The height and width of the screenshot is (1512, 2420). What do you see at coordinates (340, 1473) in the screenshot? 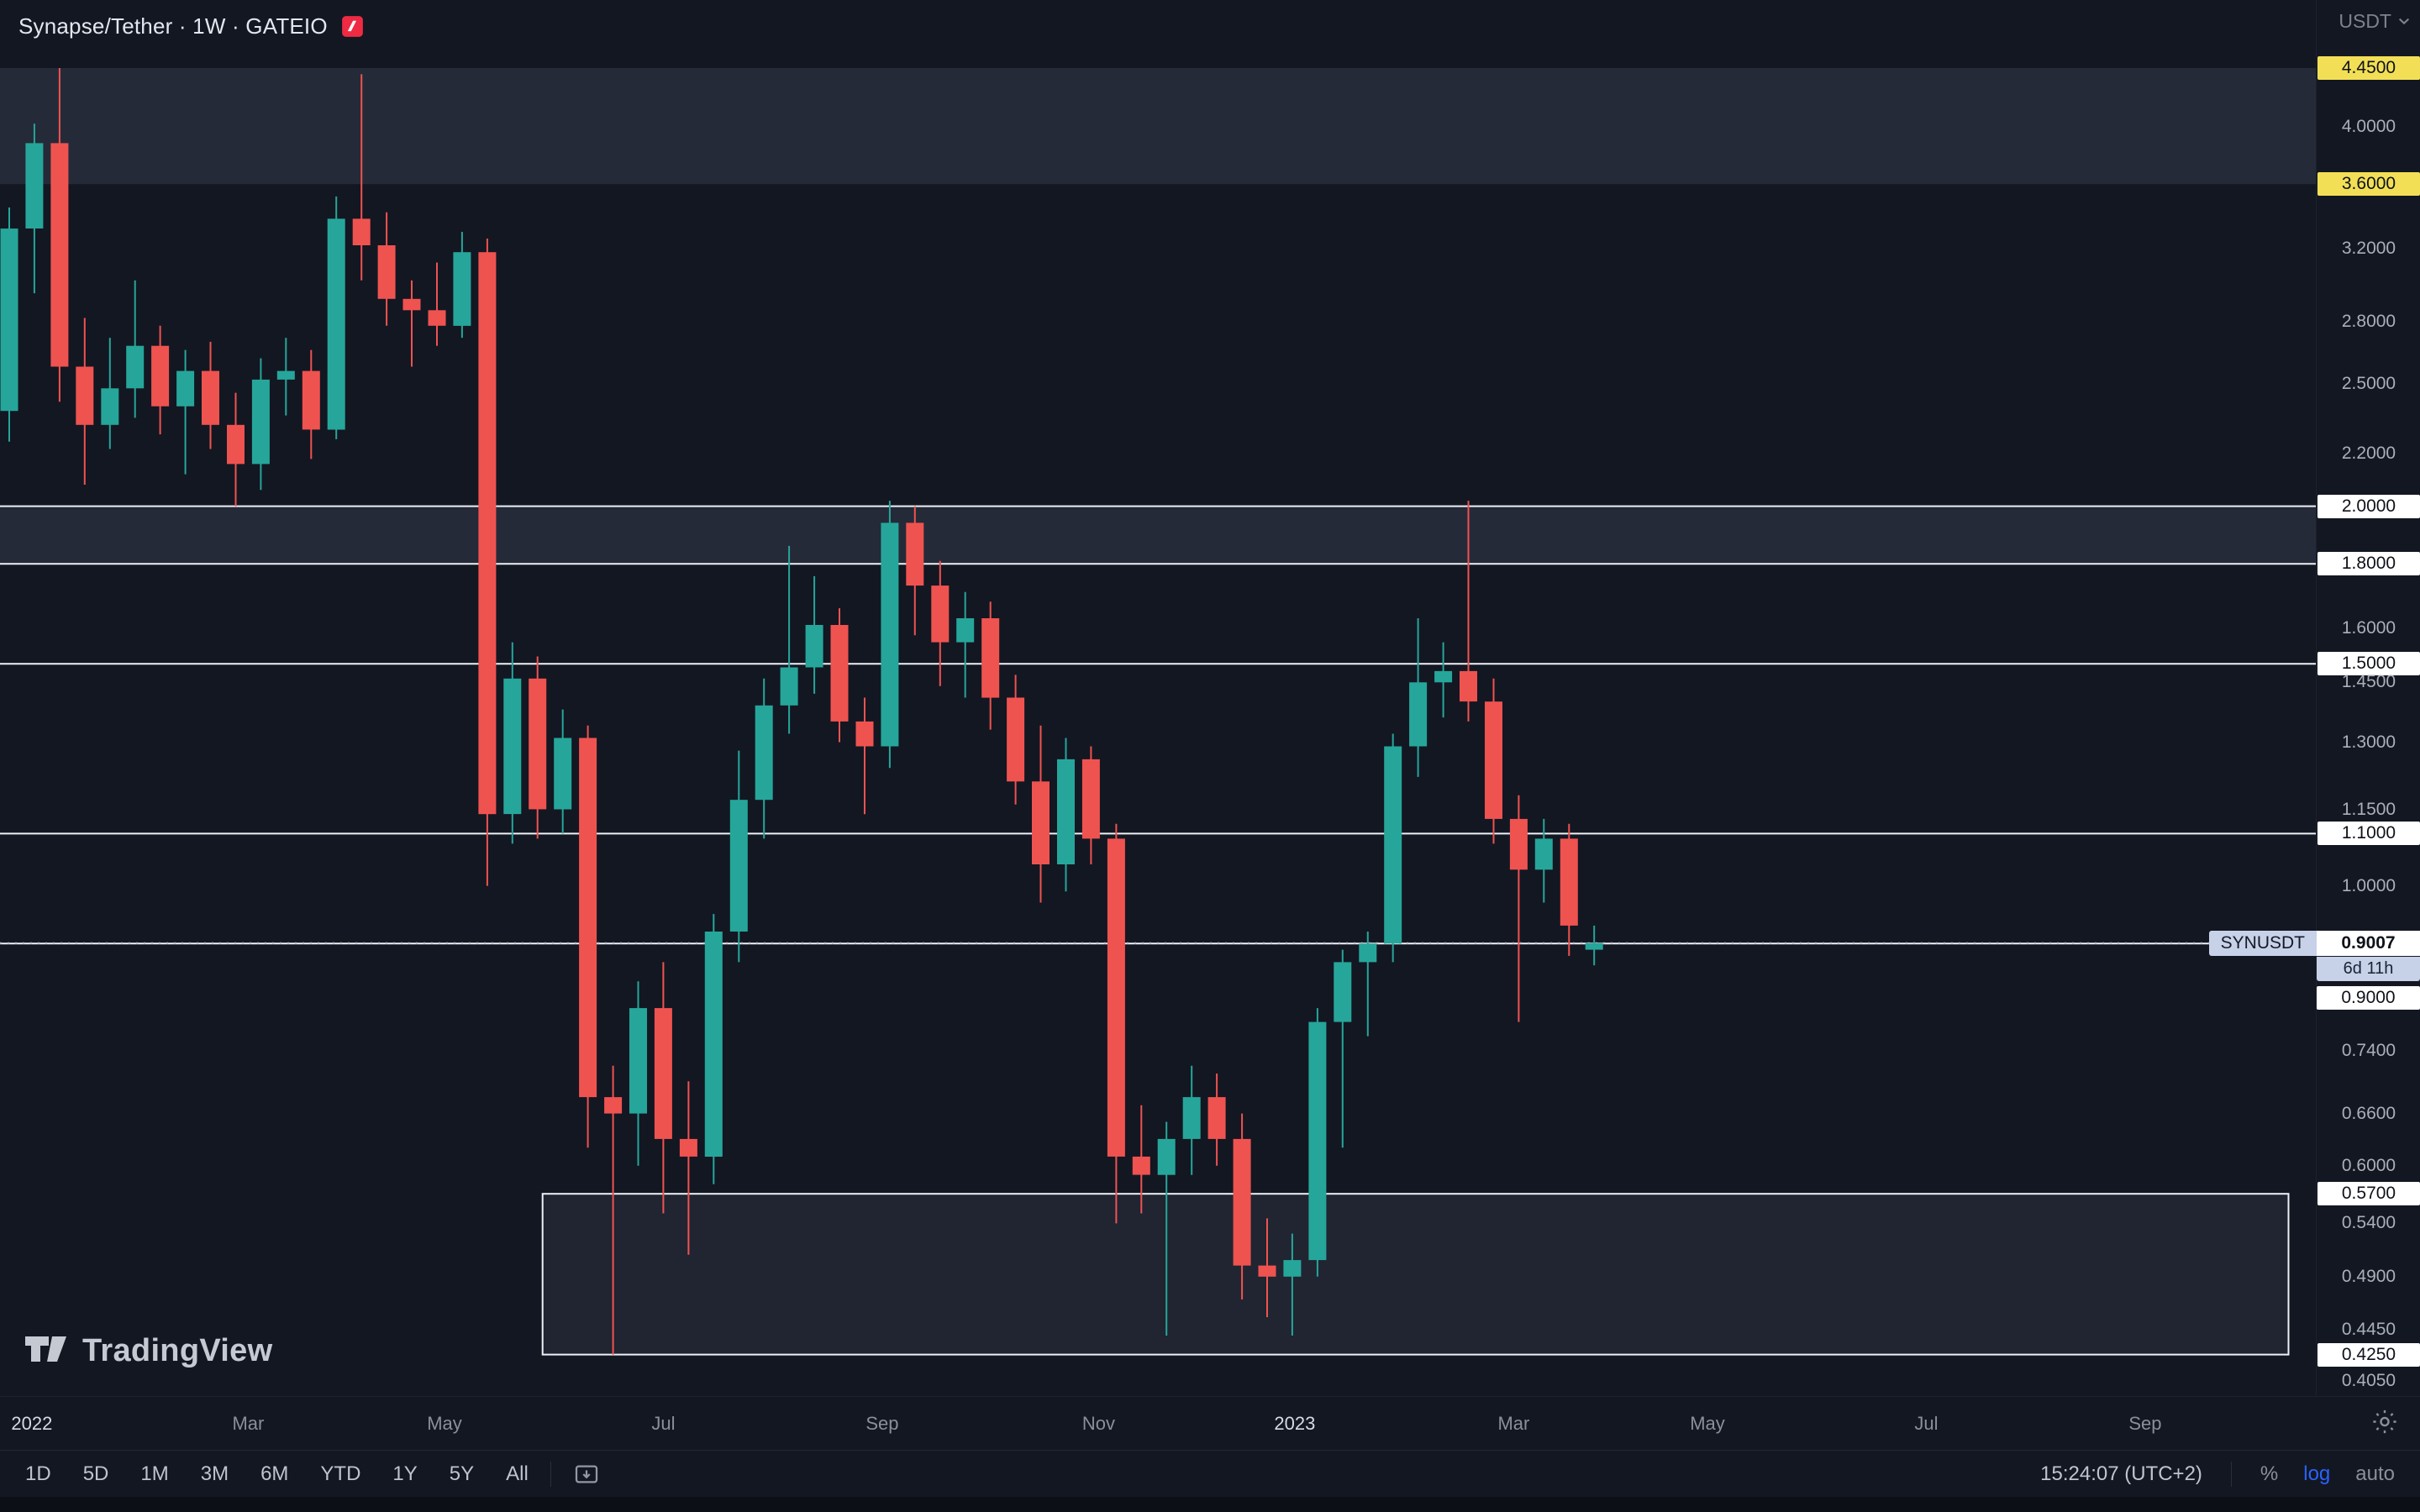
I see `range-ytd: YTD` at bounding box center [340, 1473].